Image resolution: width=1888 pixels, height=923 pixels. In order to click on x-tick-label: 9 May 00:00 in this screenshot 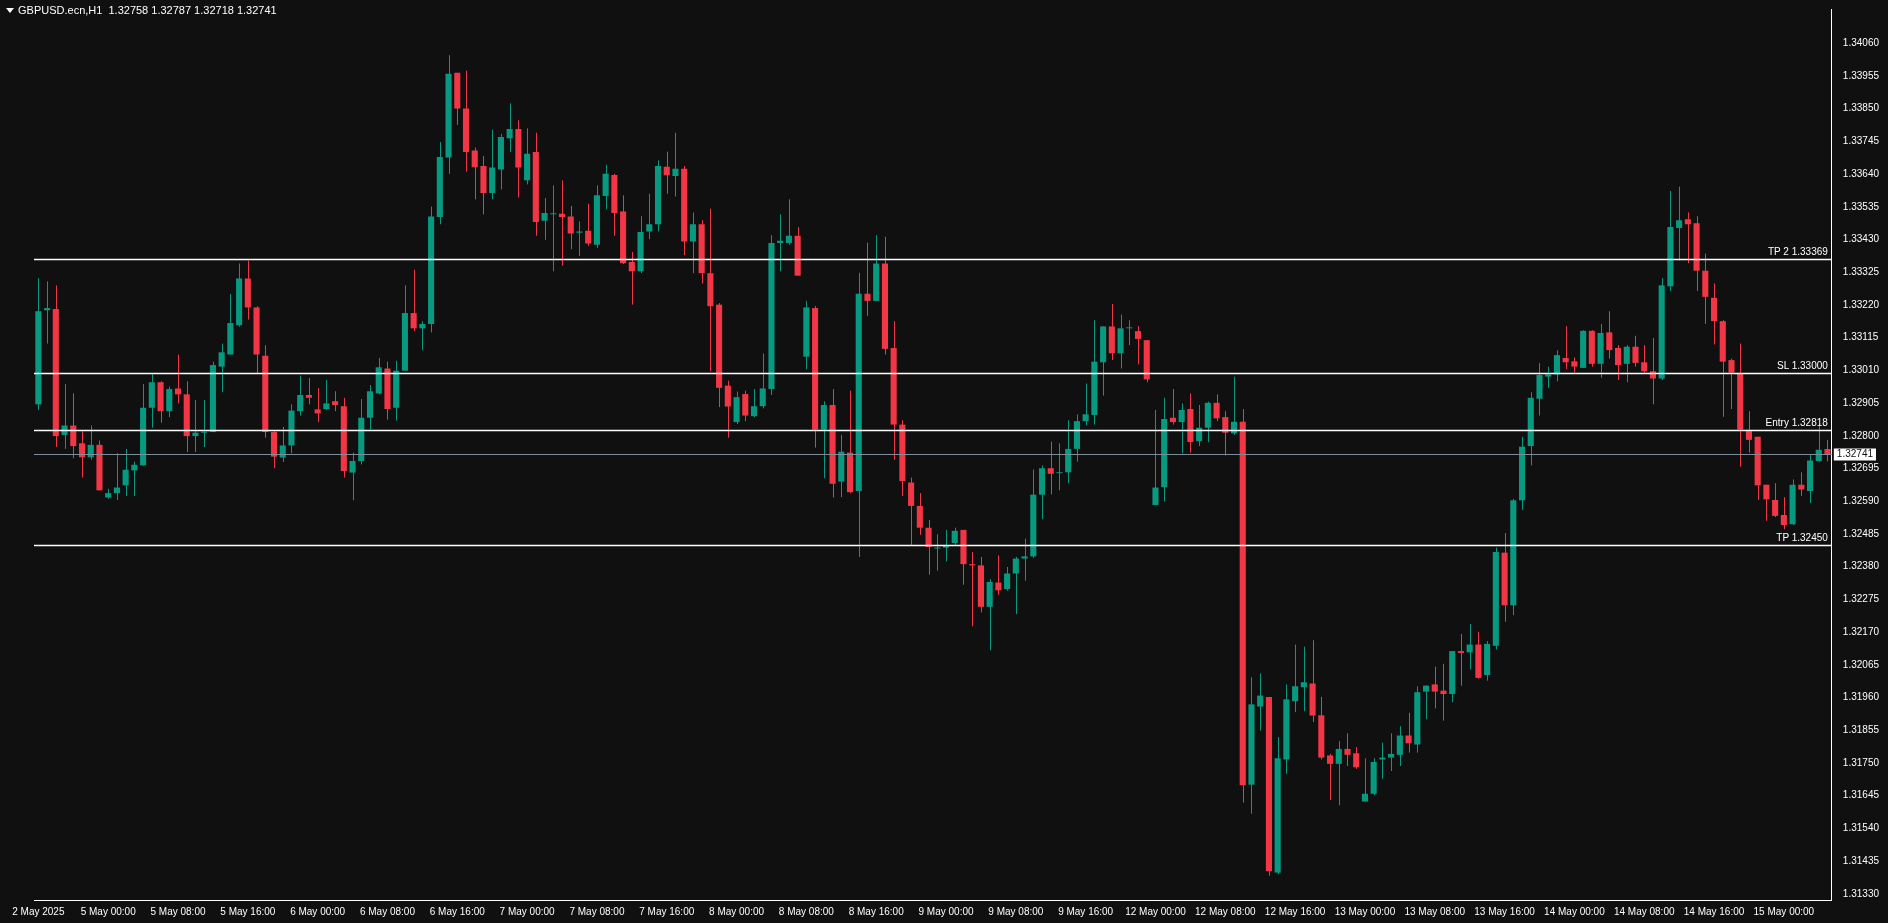, I will do `click(946, 911)`.